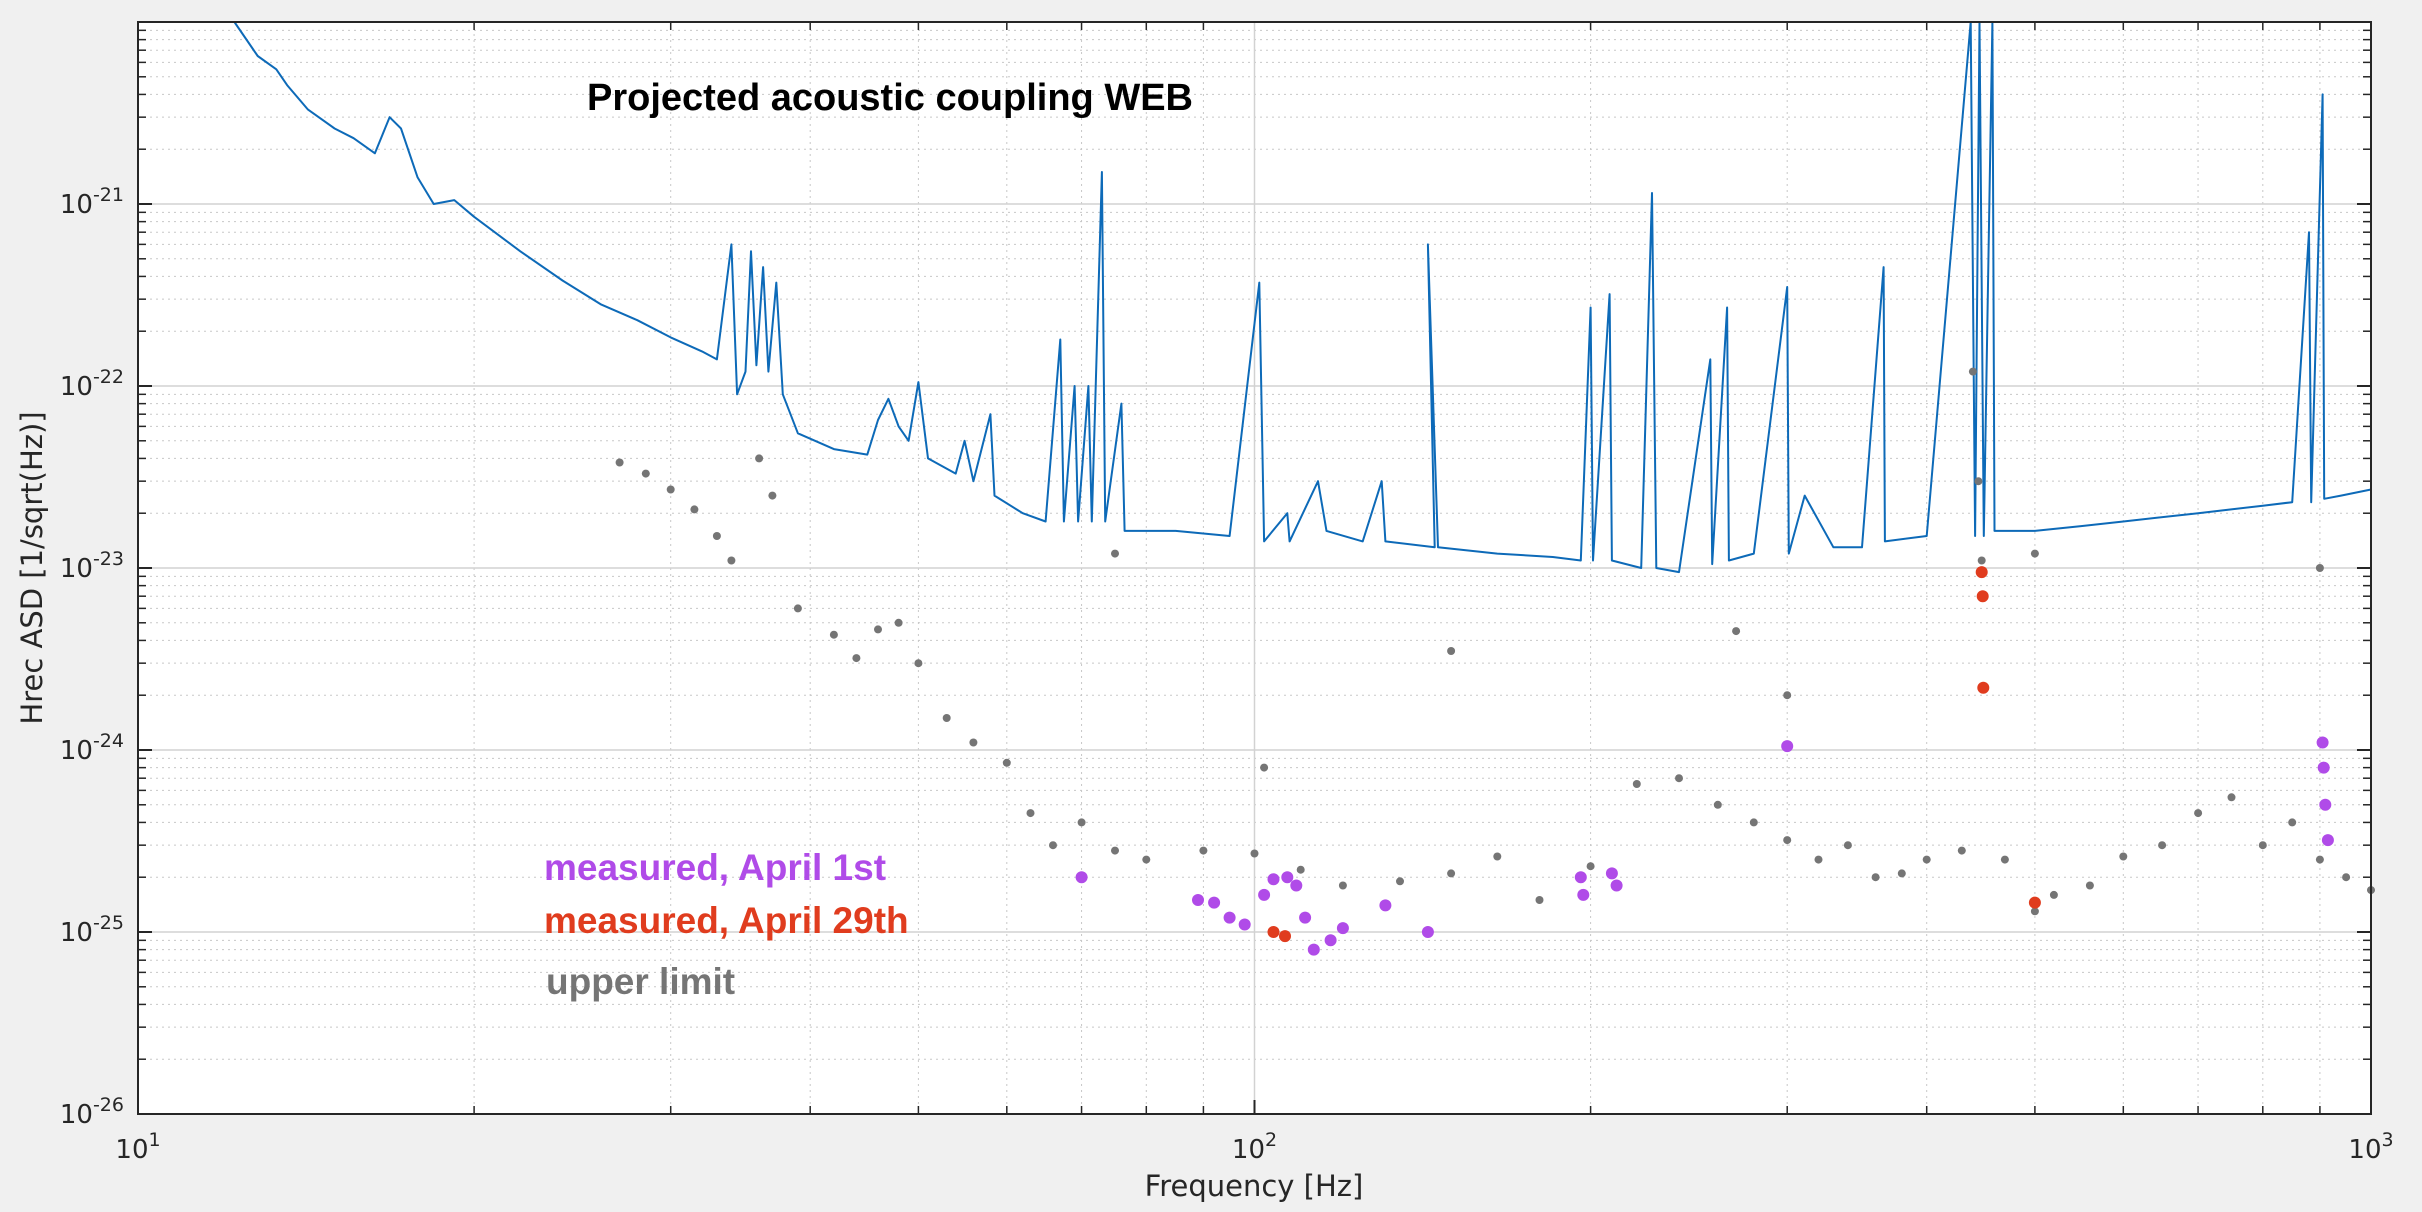 Image resolution: width=2422 pixels, height=1212 pixels. Describe the element at coordinates (137, 1147) in the screenshot. I see `x-tick-label: 10¹` at that location.